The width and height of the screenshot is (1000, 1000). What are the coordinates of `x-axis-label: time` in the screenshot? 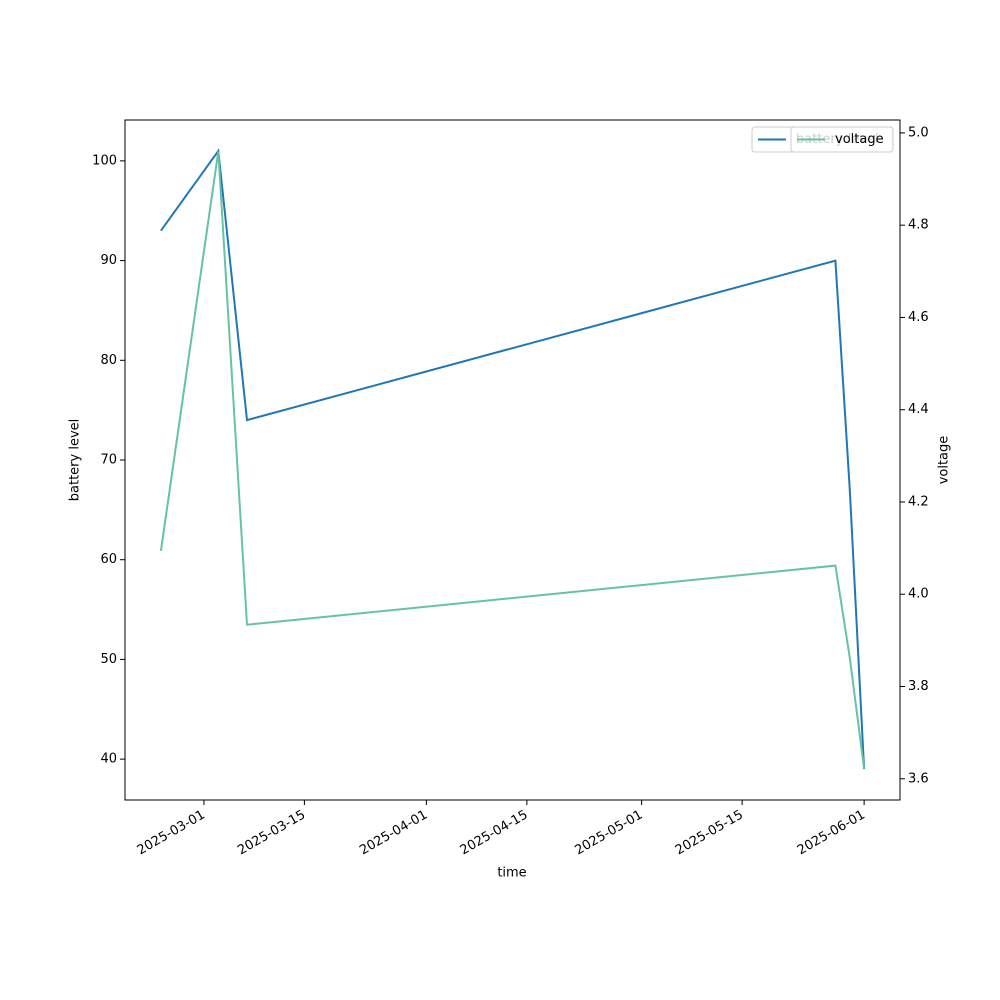 It's located at (511, 873).